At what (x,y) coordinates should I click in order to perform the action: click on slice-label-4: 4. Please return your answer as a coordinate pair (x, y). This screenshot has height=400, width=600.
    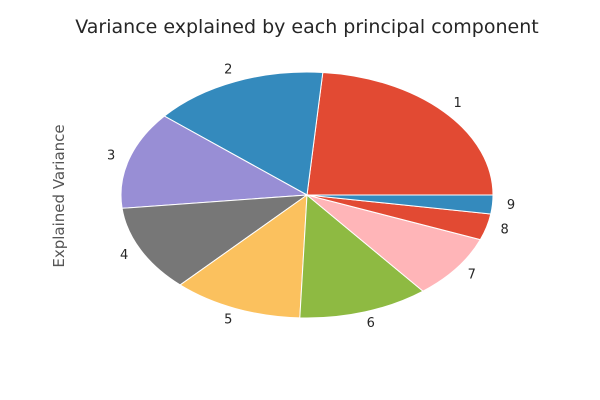
    Looking at the image, I should click on (124, 255).